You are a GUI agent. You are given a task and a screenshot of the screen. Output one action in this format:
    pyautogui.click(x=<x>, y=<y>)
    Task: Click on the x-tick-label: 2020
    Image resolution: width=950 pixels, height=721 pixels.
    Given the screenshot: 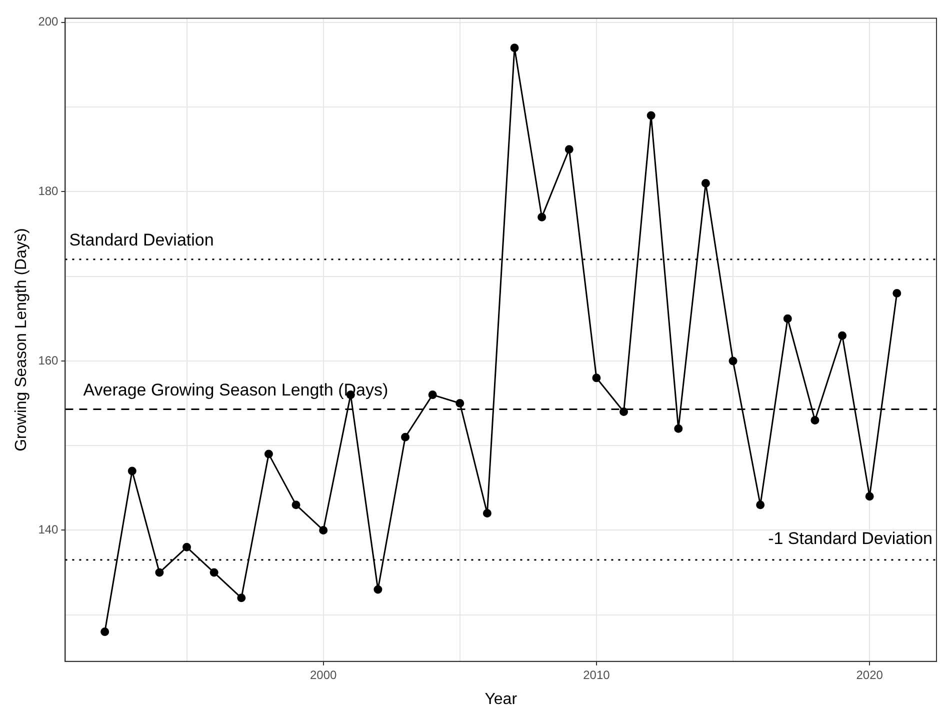 What is the action you would take?
    pyautogui.click(x=870, y=675)
    